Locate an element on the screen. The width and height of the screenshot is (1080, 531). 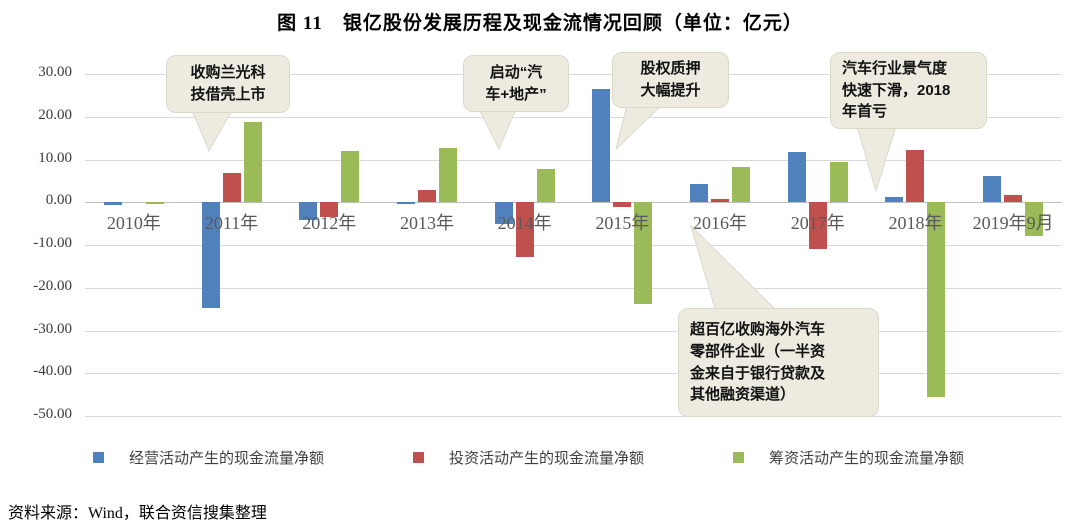
legend-item-operating: 经营活动产生的现金流量净额 is located at coordinates (208, 457).